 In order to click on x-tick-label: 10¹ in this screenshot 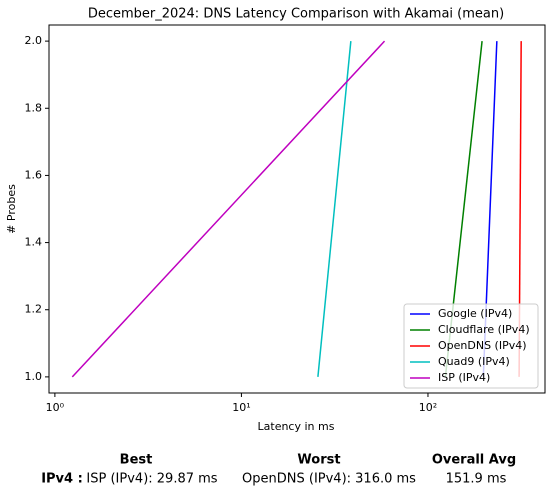, I will do `click(241, 407)`.